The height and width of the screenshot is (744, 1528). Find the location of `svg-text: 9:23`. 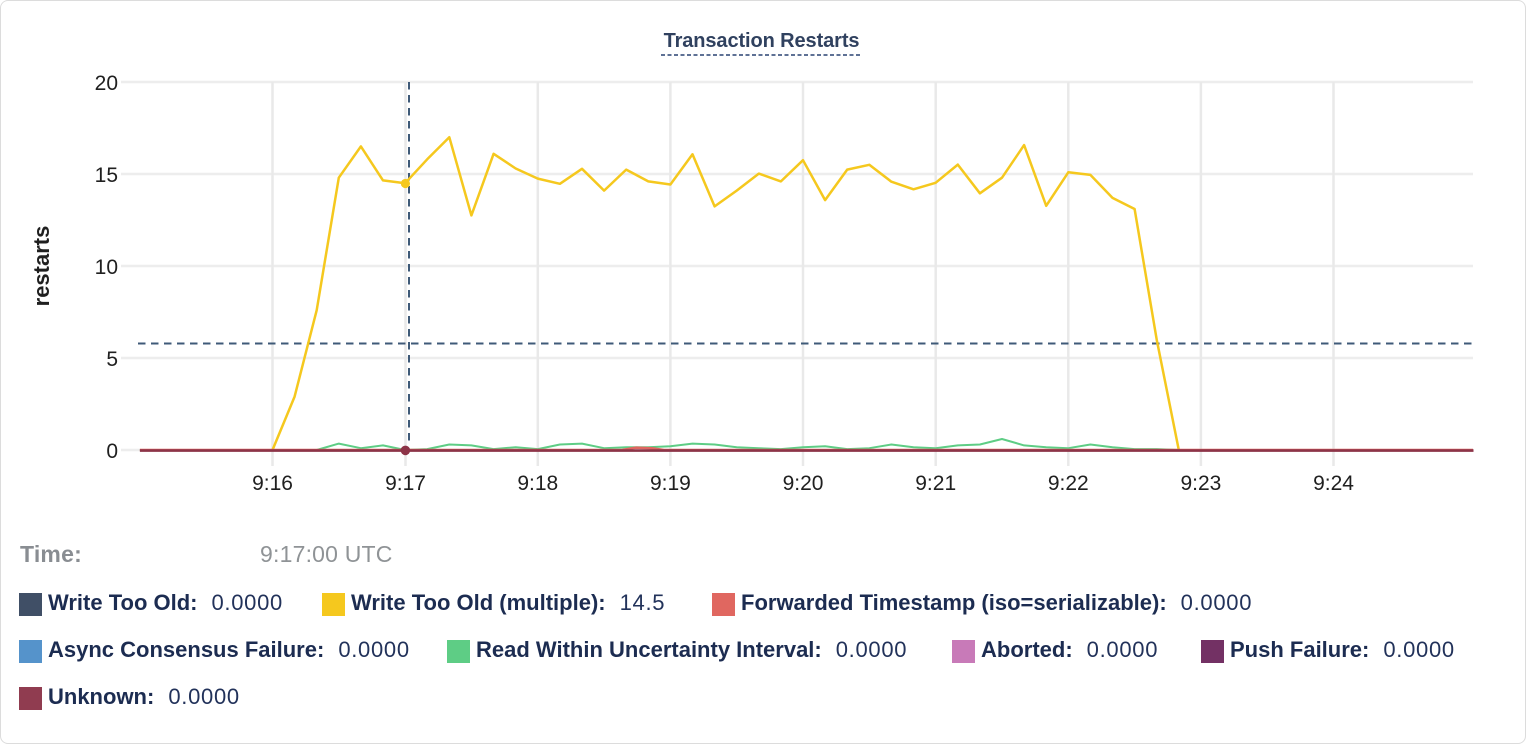

svg-text: 9:23 is located at coordinates (1200, 483).